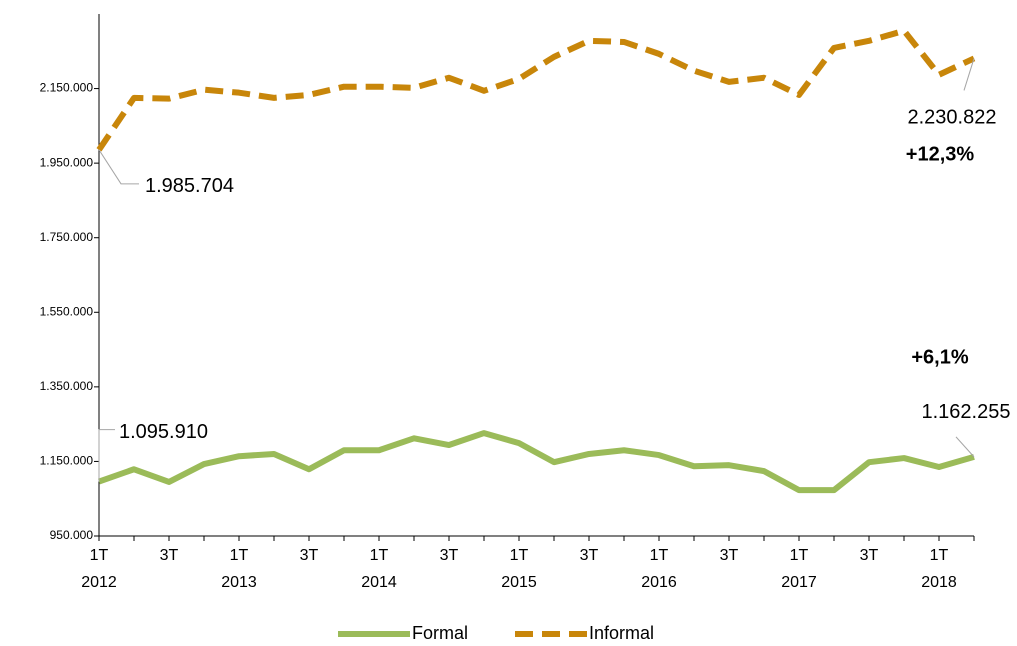 Image resolution: width=1017 pixels, height=646 pixels. Describe the element at coordinates (966, 412) in the screenshot. I see `data-label: 1.162.255` at that location.